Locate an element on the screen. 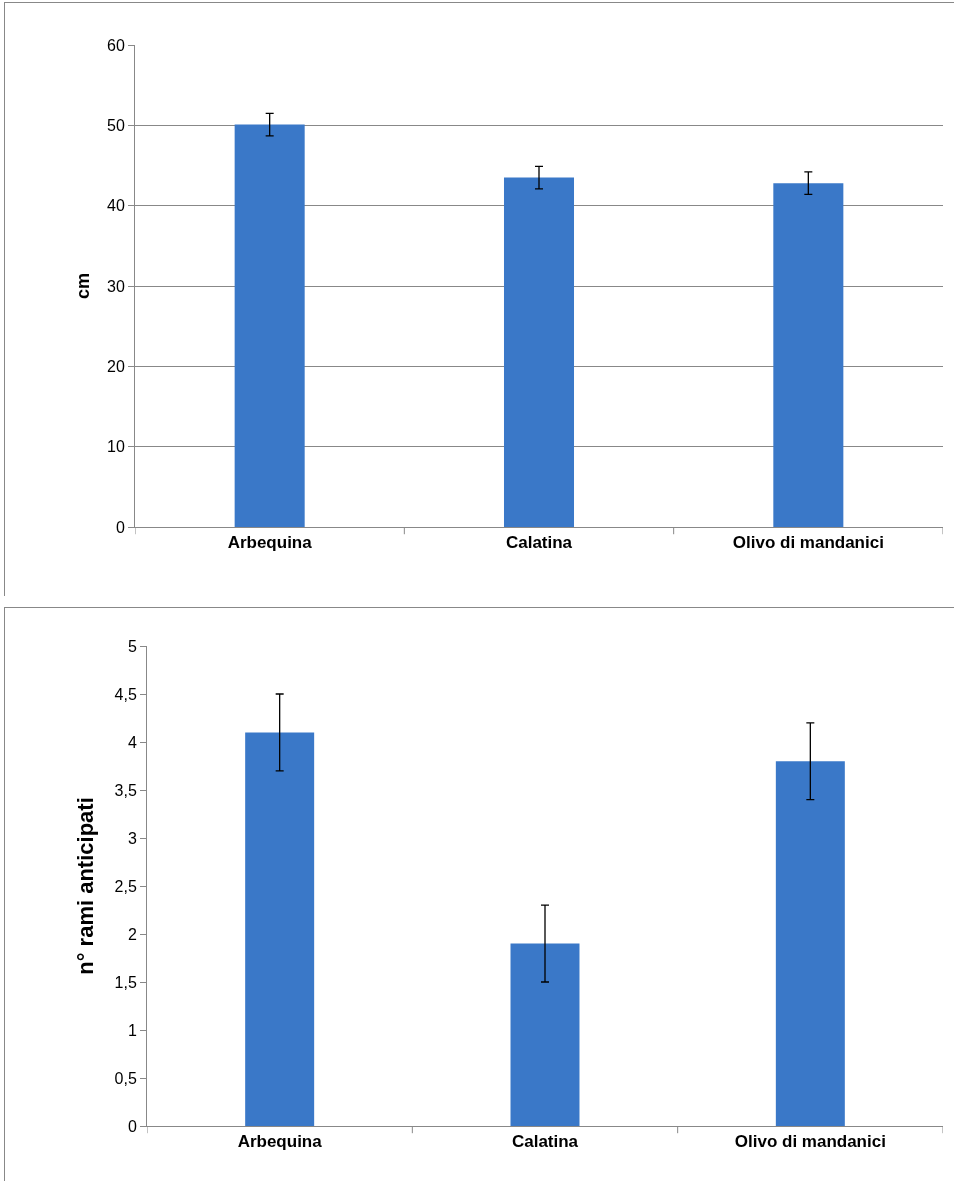 The width and height of the screenshot is (957, 1183). y-tick-label: 3 is located at coordinates (132, 838).